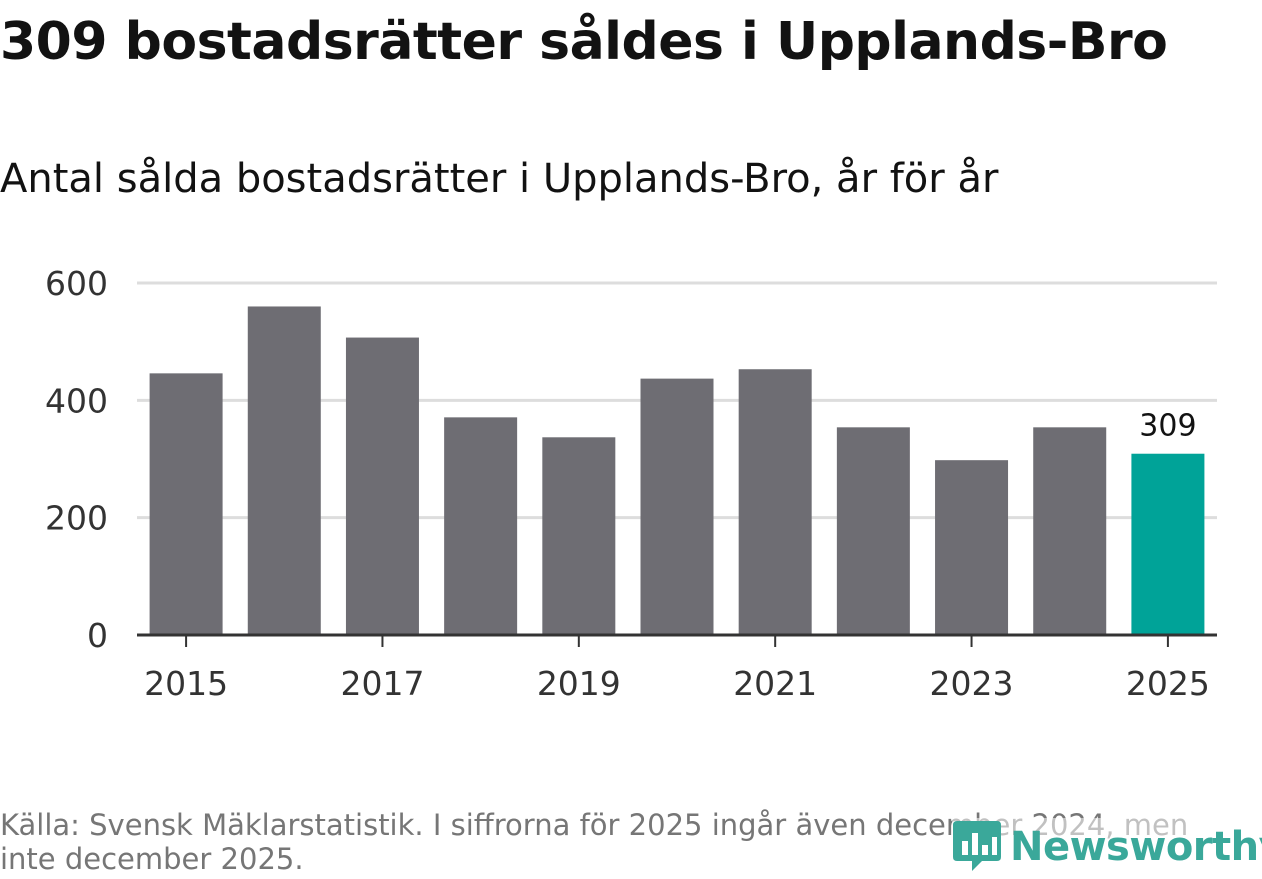 This screenshot has height=879, width=1262. I want to click on bar-2019, so click(579, 536).